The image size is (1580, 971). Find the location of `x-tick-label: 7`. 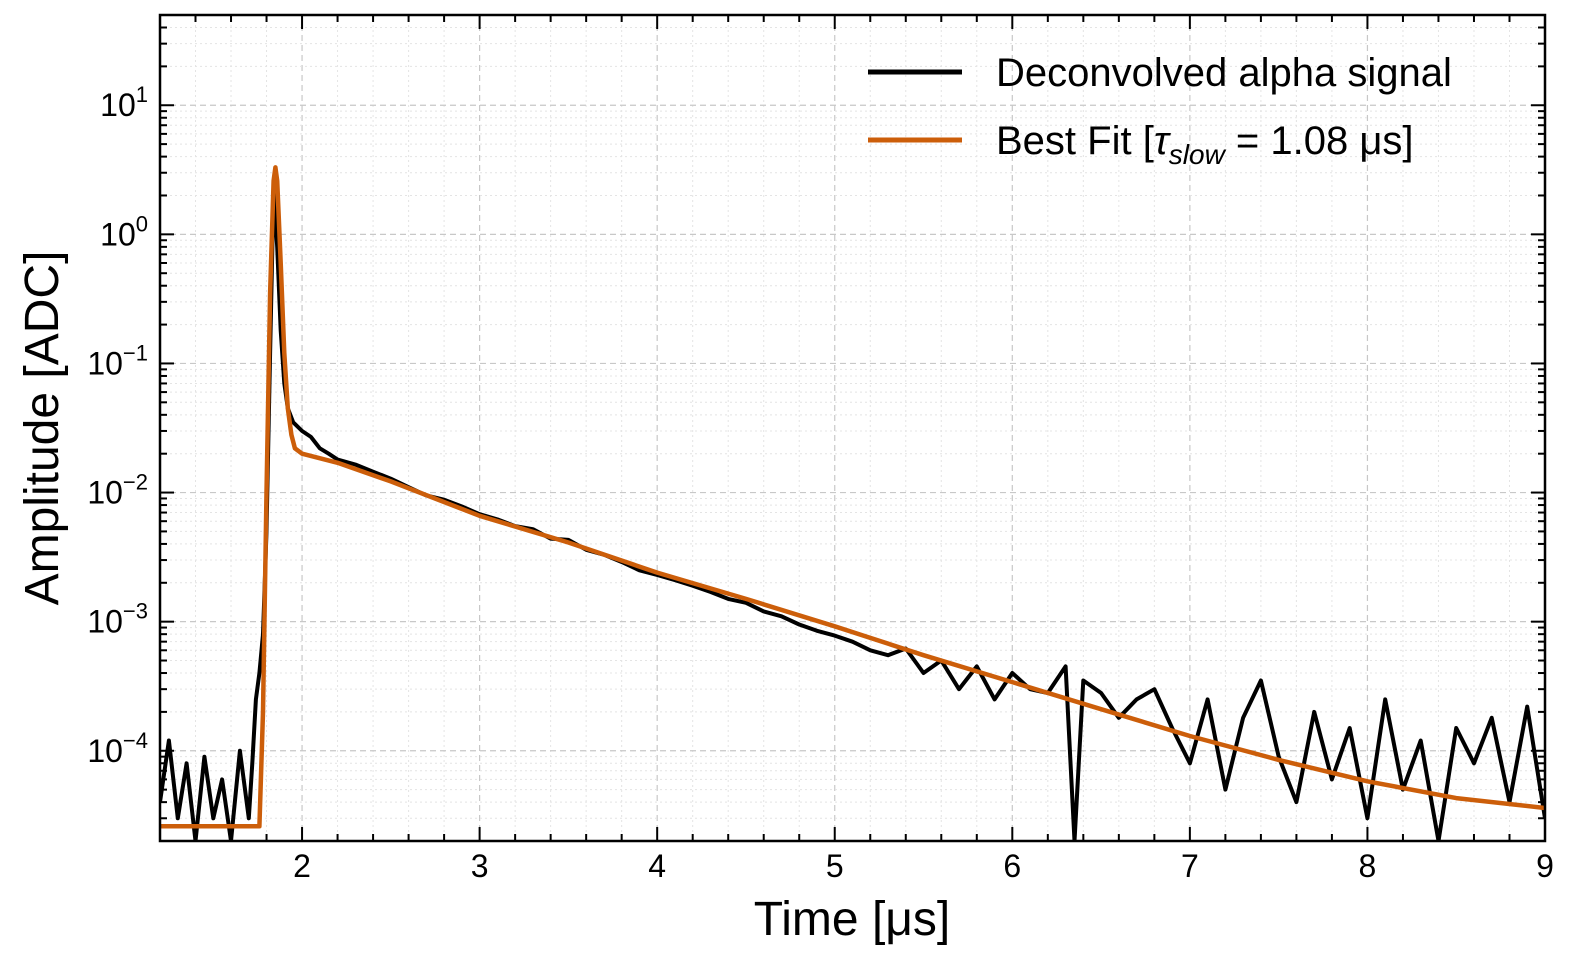

x-tick-label: 7 is located at coordinates (1190, 866).